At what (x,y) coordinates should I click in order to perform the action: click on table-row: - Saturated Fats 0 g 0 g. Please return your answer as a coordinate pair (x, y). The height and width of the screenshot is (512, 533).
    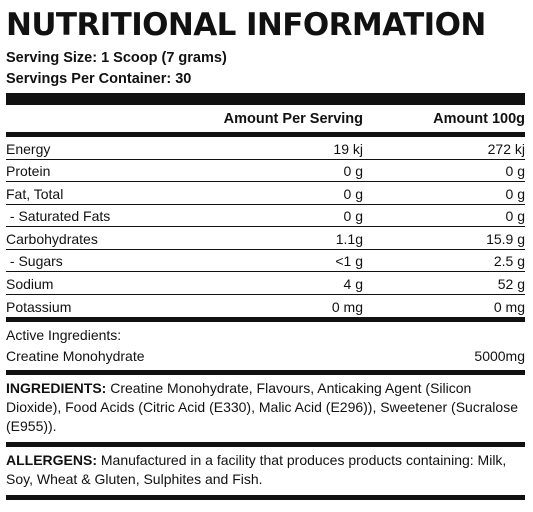
    Looking at the image, I should click on (265, 216).